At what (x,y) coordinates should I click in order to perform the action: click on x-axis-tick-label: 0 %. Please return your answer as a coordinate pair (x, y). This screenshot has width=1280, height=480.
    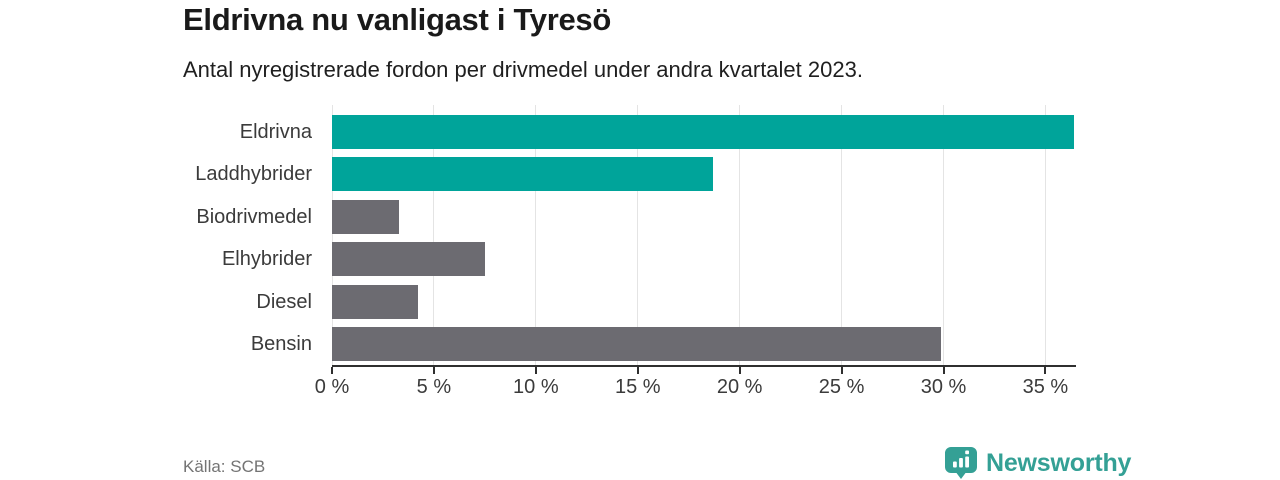
    Looking at the image, I should click on (332, 387).